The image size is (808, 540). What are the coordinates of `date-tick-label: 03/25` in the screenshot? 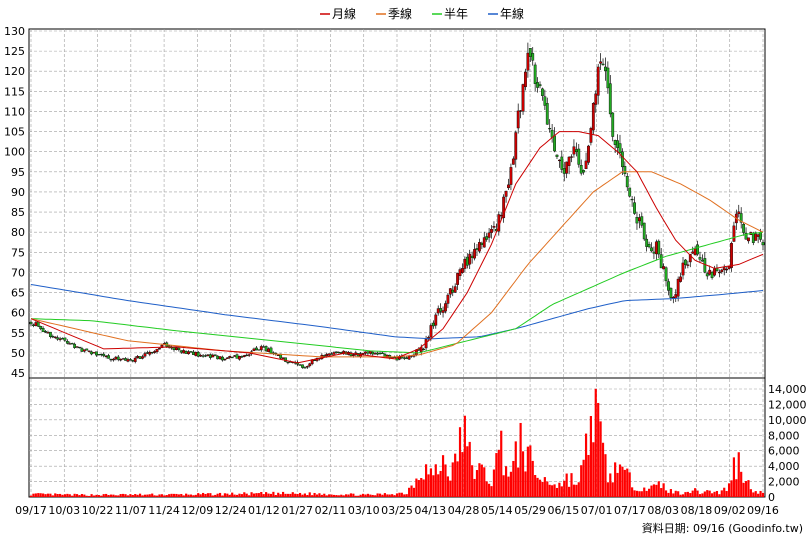 It's located at (397, 510).